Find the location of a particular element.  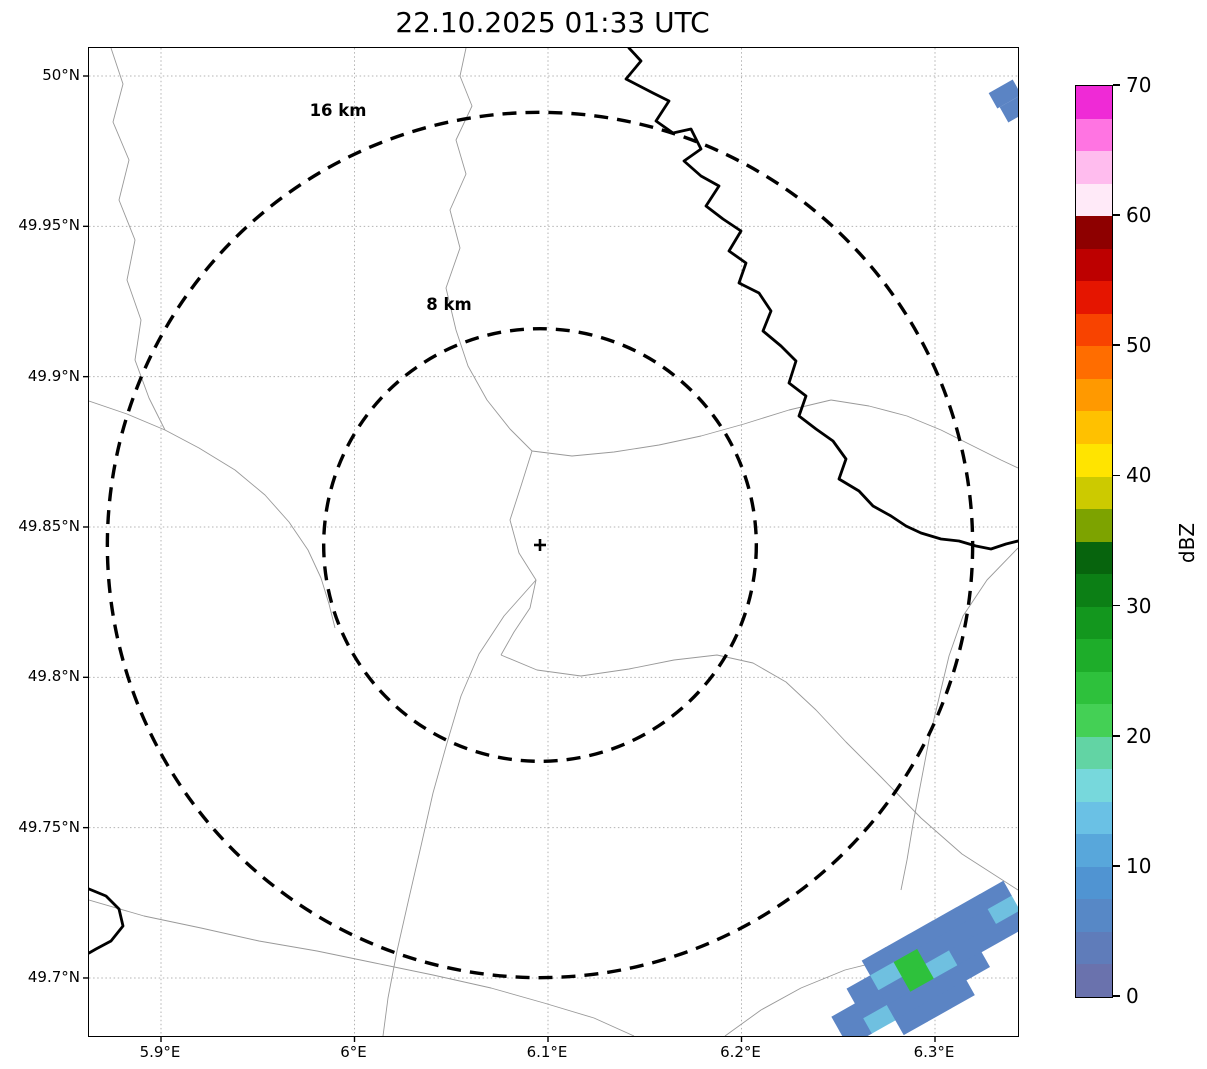

x-tick-label: 6.1°E is located at coordinates (547, 1052).